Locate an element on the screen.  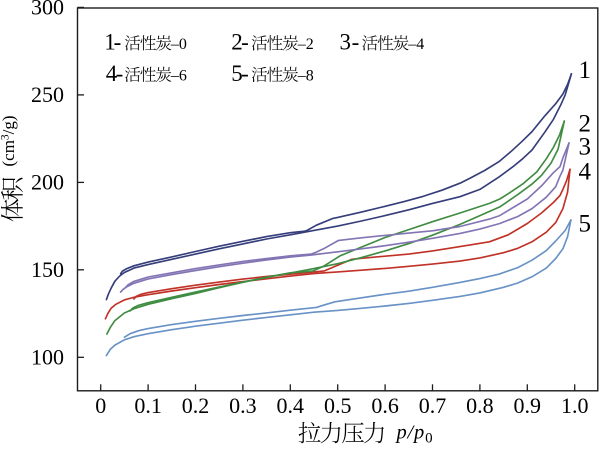
svg-text: 0.6 is located at coordinates (385, 405).